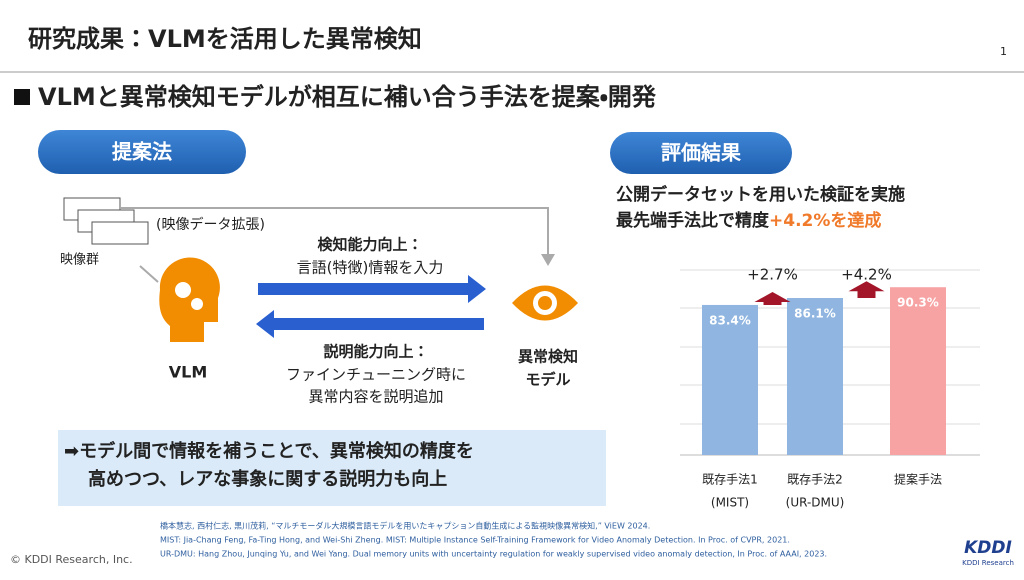 The width and height of the screenshot is (1024, 580). Describe the element at coordinates (730, 320) in the screenshot. I see `value-label: 83.4%` at that location.